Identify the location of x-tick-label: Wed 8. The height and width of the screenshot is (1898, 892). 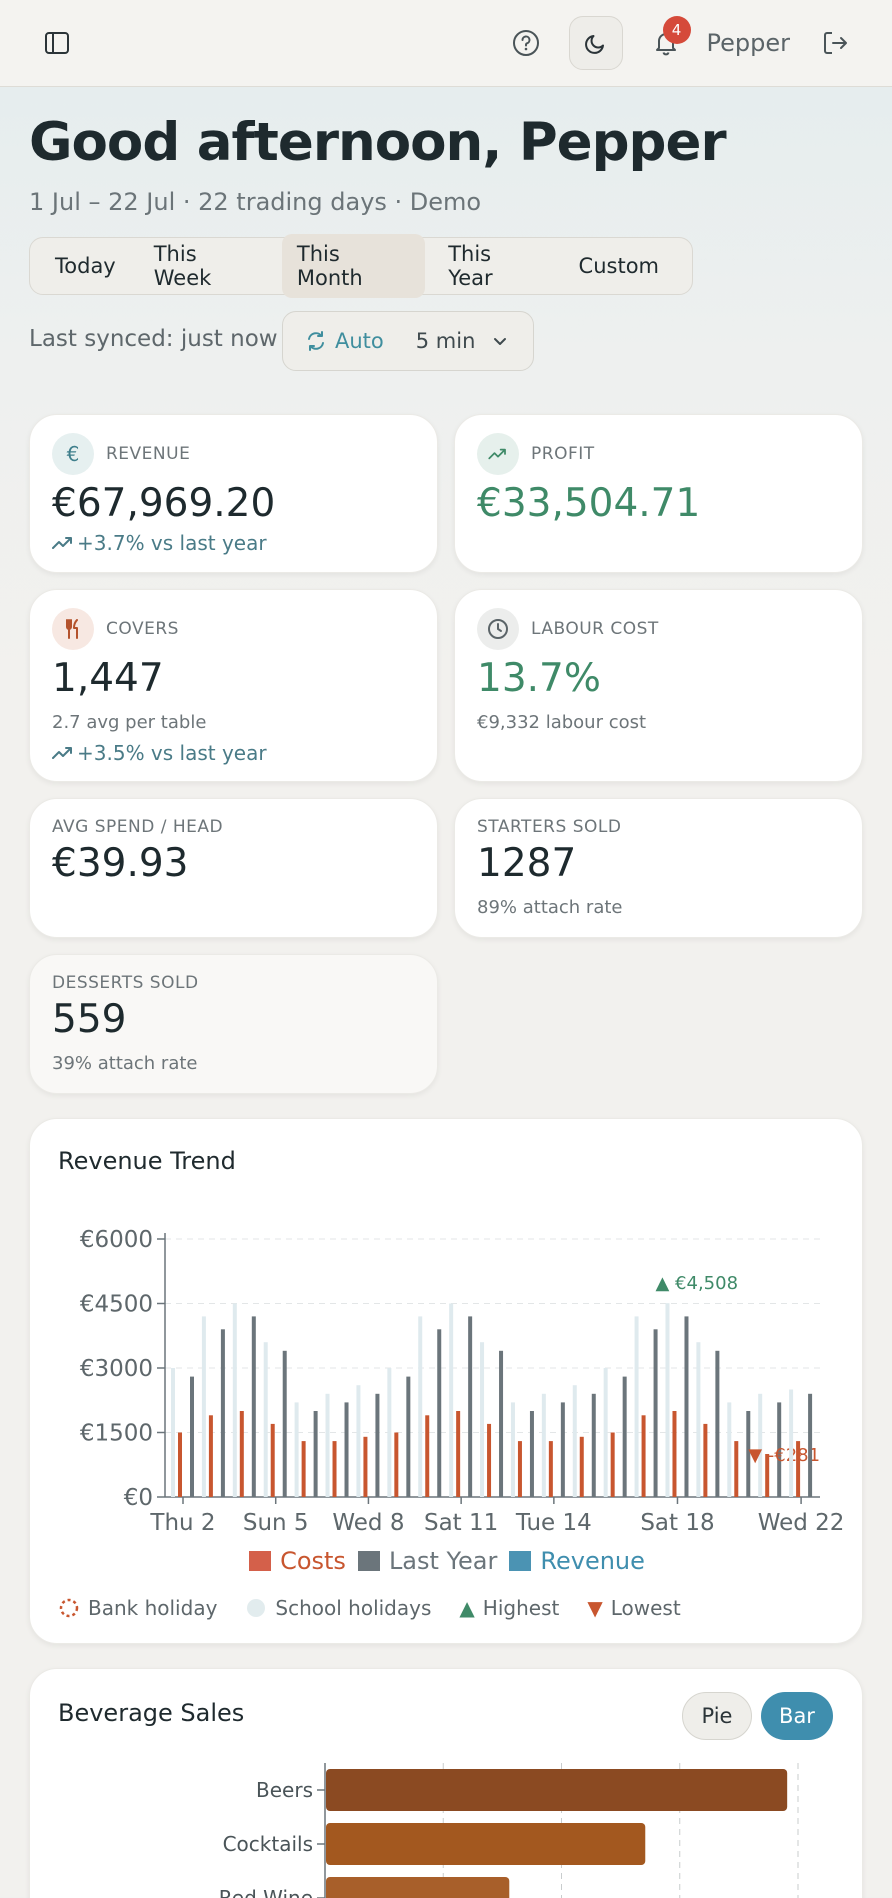
(368, 1523).